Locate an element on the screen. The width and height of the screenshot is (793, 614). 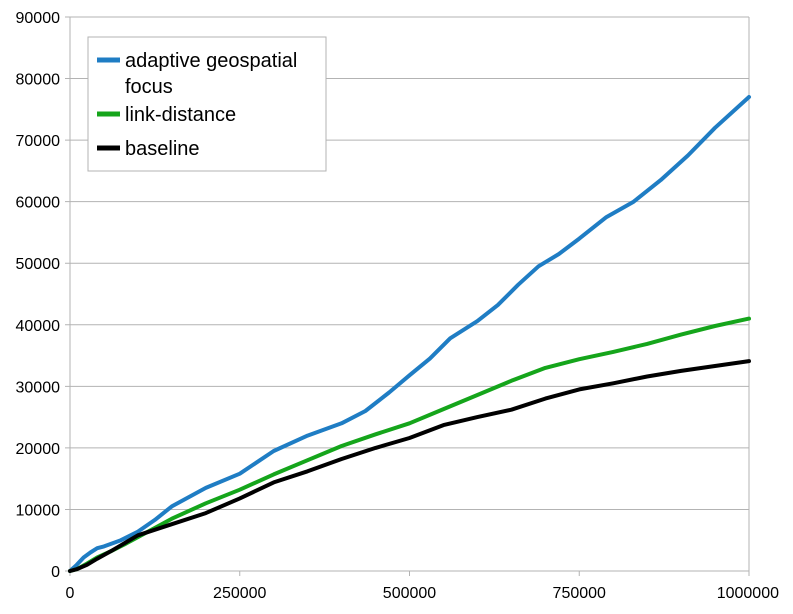
y-tick-label: 60000 is located at coordinates (38, 203).